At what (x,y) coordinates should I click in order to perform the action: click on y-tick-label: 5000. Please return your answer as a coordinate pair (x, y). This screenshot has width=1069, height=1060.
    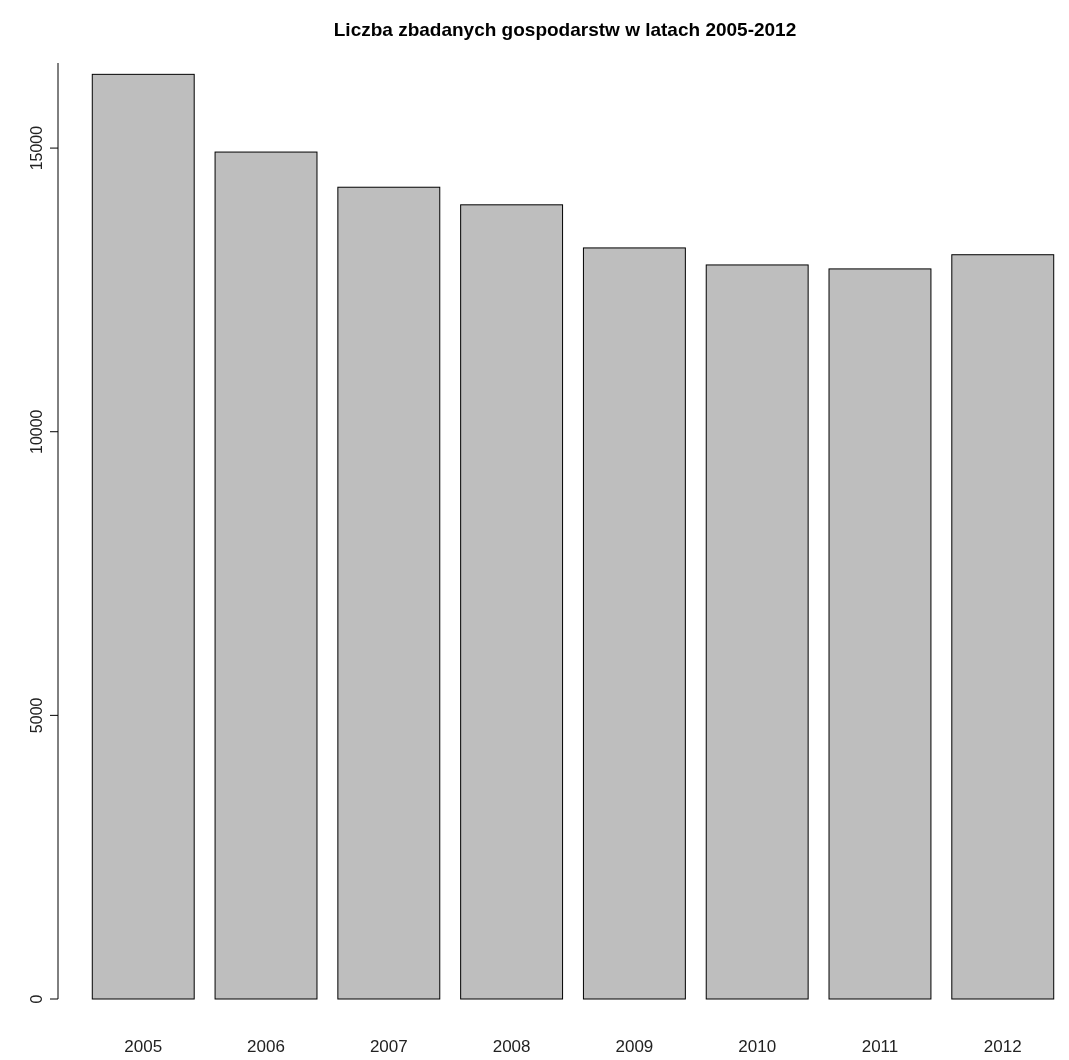
    Looking at the image, I should click on (36, 715).